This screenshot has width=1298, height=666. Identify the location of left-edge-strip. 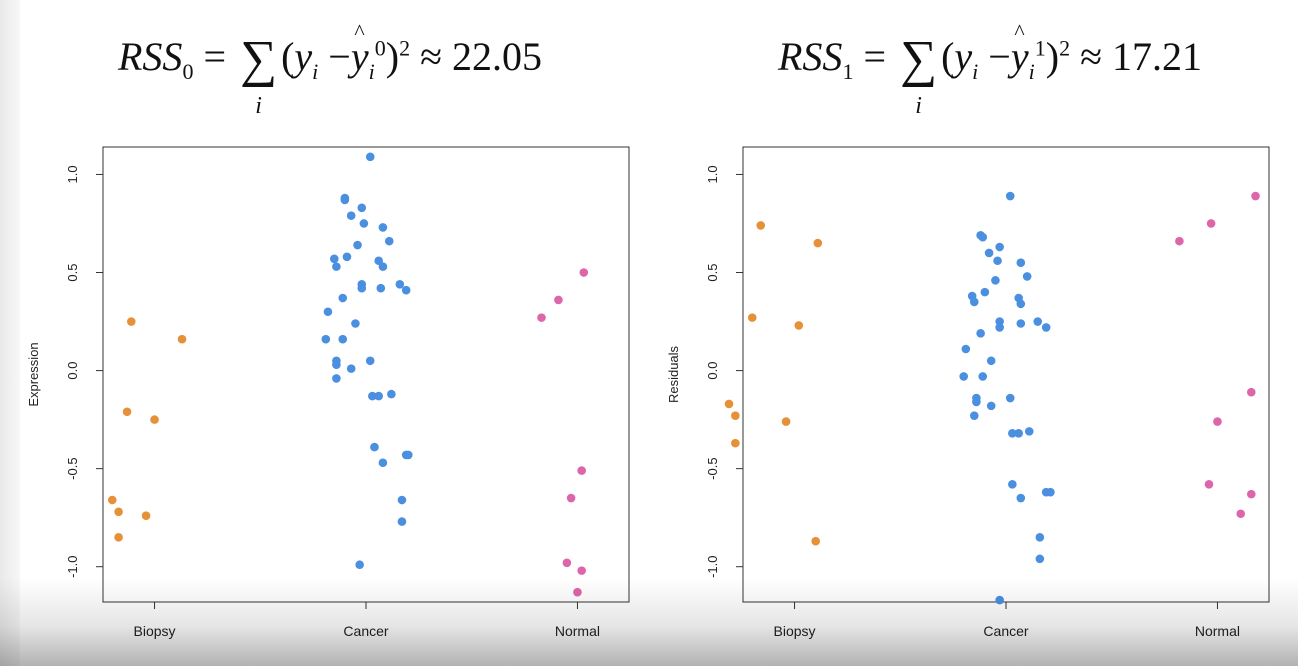
(10, 333).